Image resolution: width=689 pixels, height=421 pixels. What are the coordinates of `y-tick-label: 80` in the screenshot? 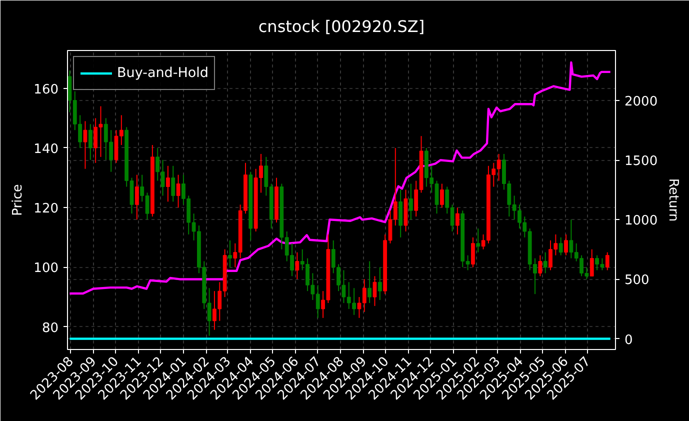 It's located at (50, 328).